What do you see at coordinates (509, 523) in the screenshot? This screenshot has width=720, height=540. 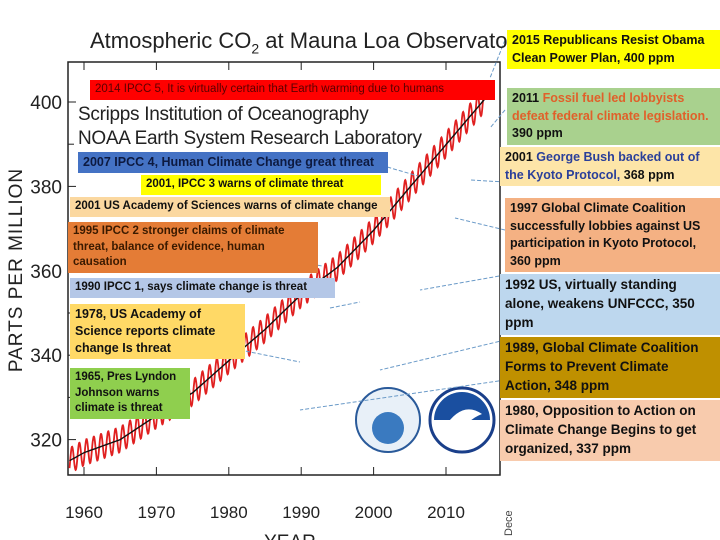 I see `side-text: Dece` at bounding box center [509, 523].